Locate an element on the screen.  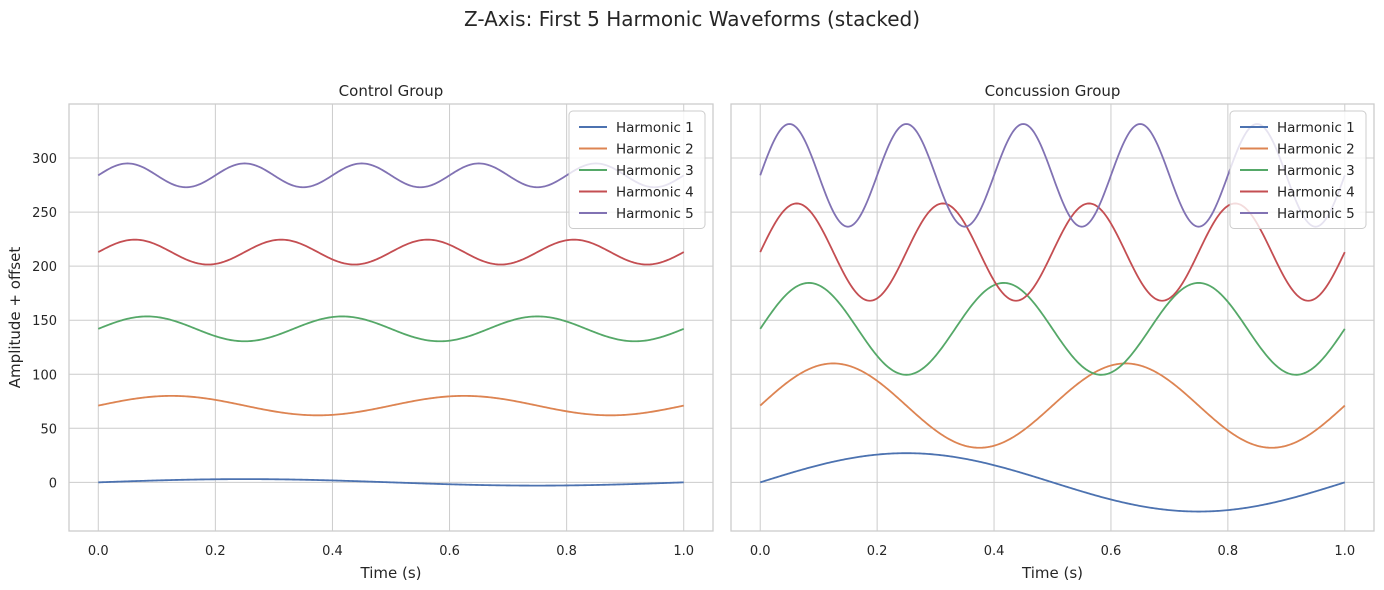
y-tick-label: 0 is located at coordinates (53, 483).